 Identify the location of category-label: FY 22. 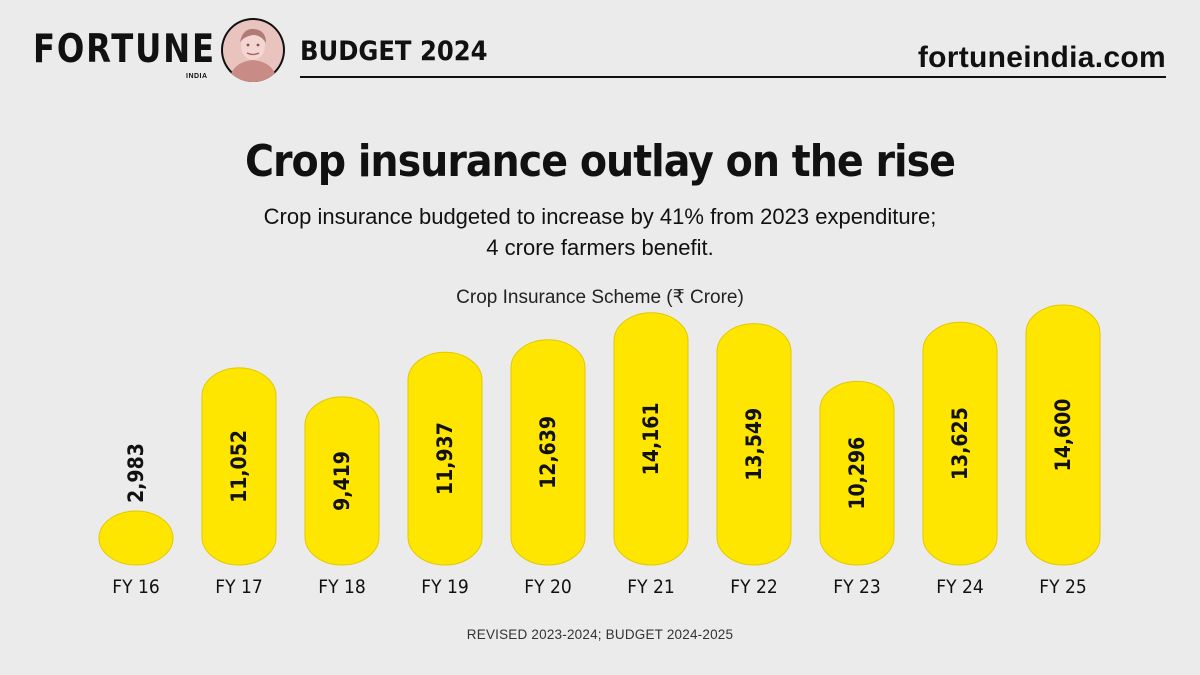
(753, 587).